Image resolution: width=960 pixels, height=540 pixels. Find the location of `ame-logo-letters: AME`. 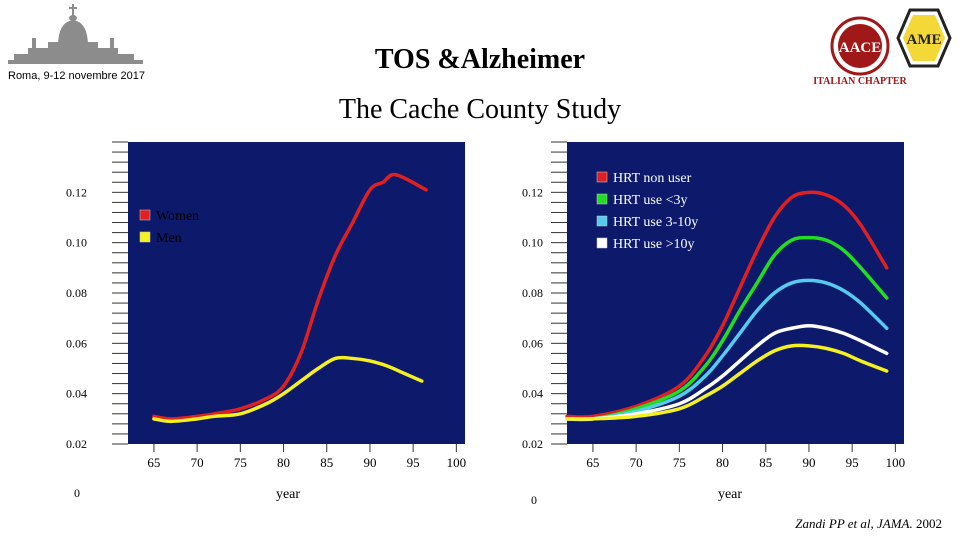

ame-logo-letters: AME is located at coordinates (924, 40).